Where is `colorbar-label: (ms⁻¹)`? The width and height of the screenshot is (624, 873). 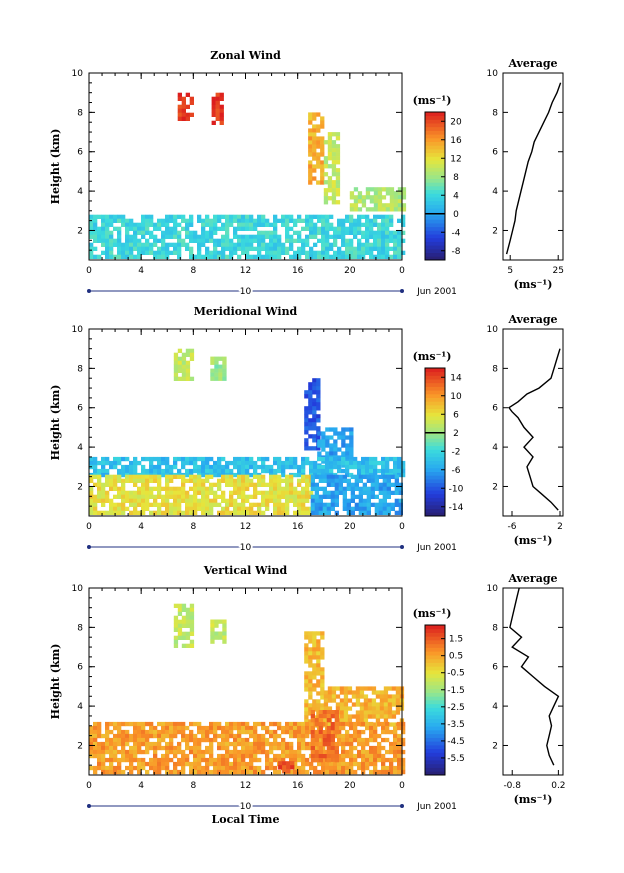
colorbar-label: (ms⁻¹) is located at coordinates (432, 100).